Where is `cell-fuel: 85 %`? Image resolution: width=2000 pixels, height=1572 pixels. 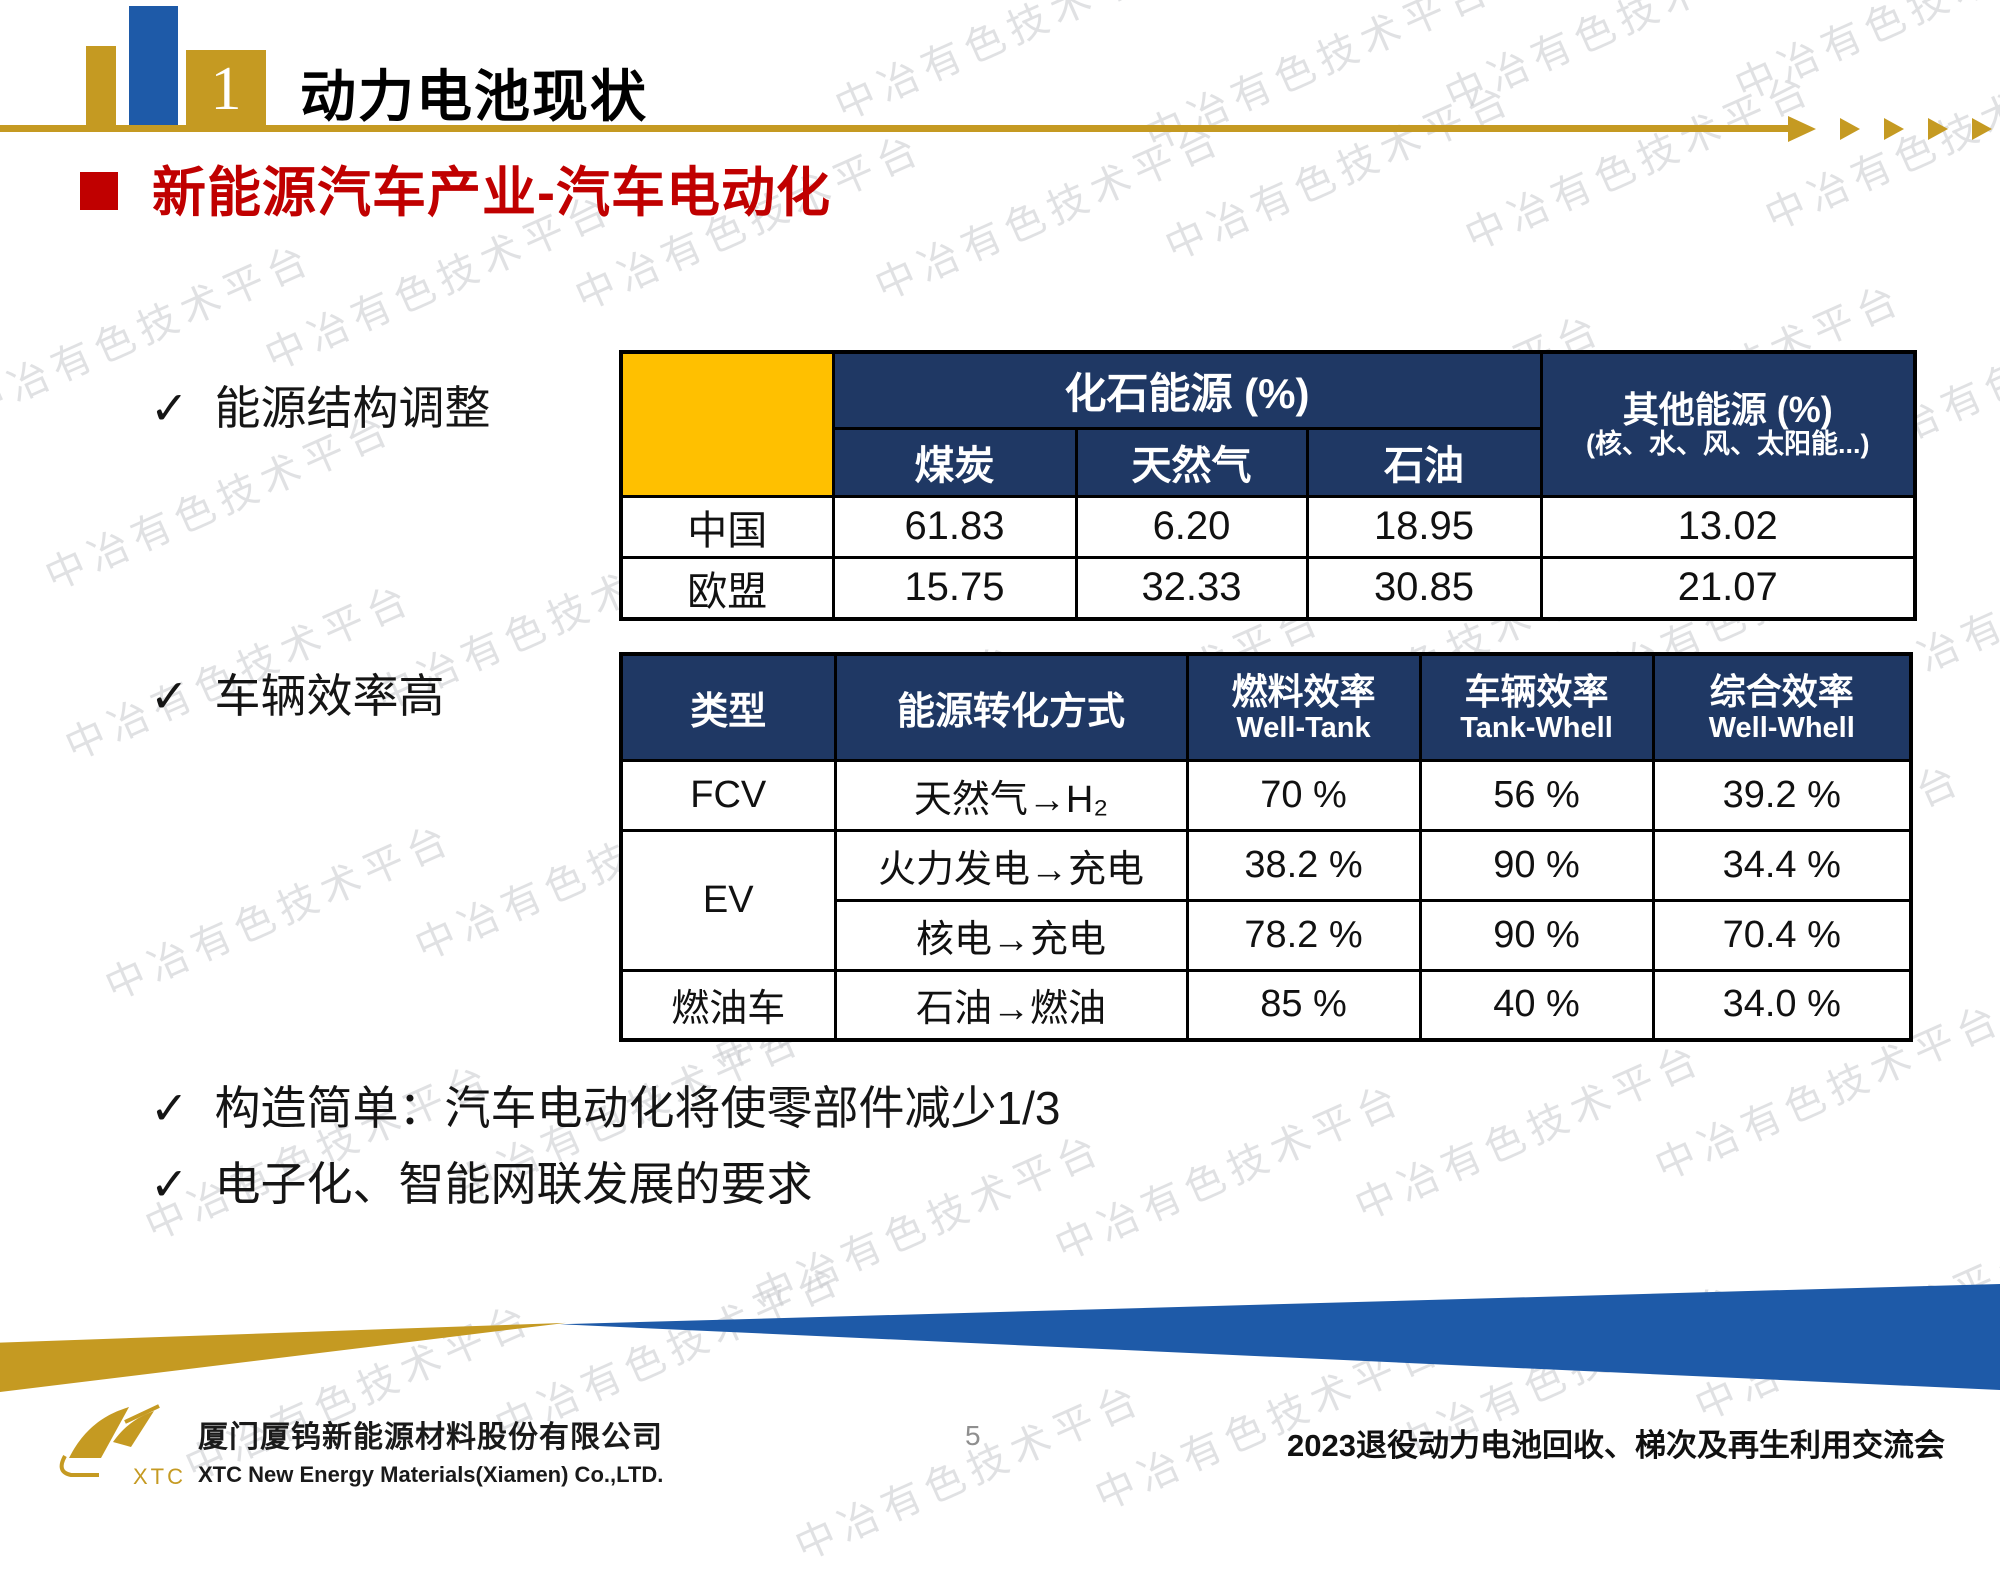 cell-fuel: 85 % is located at coordinates (1303, 1005).